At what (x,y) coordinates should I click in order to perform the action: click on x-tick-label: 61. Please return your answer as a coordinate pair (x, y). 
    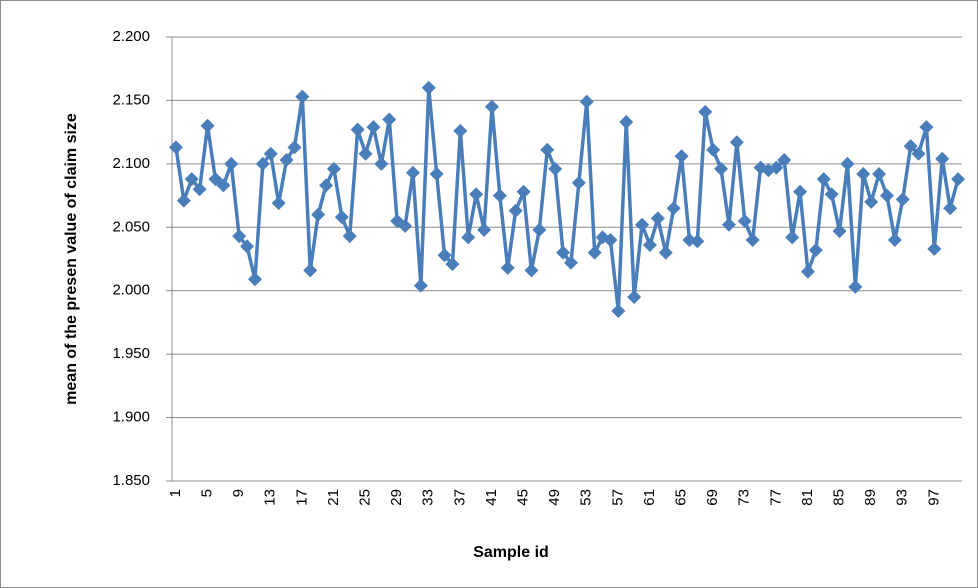
    Looking at the image, I should click on (649, 497).